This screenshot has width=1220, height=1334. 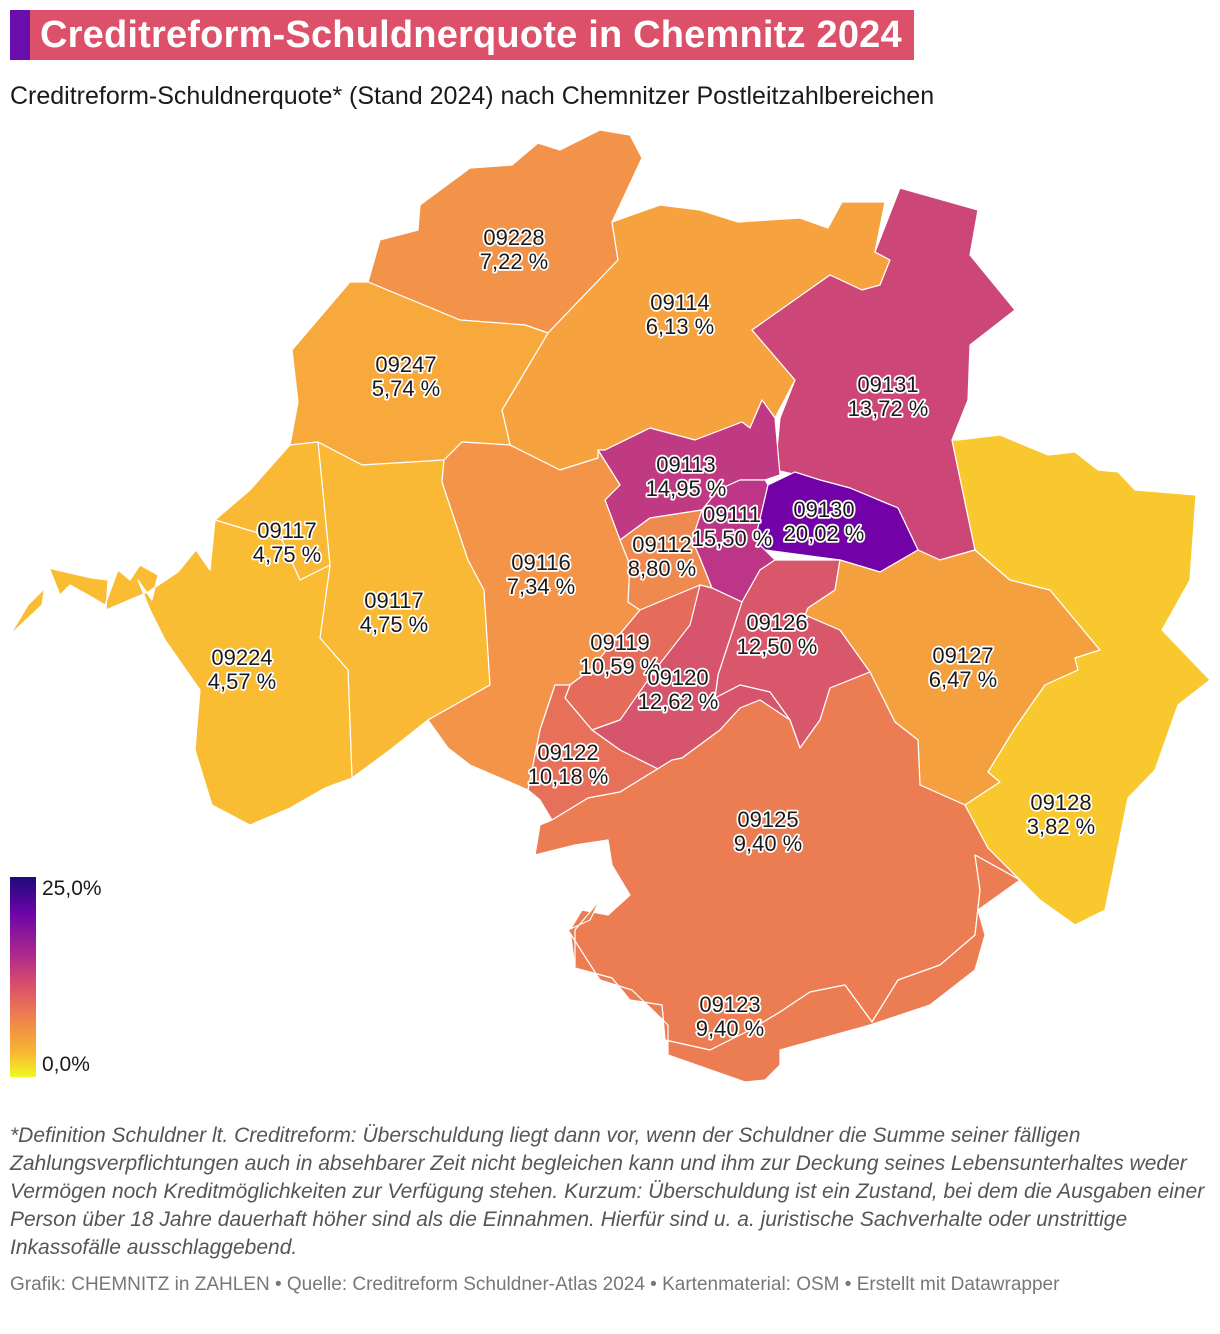 What do you see at coordinates (824, 533) in the screenshot?
I see `region-label-value: 20,02 %` at bounding box center [824, 533].